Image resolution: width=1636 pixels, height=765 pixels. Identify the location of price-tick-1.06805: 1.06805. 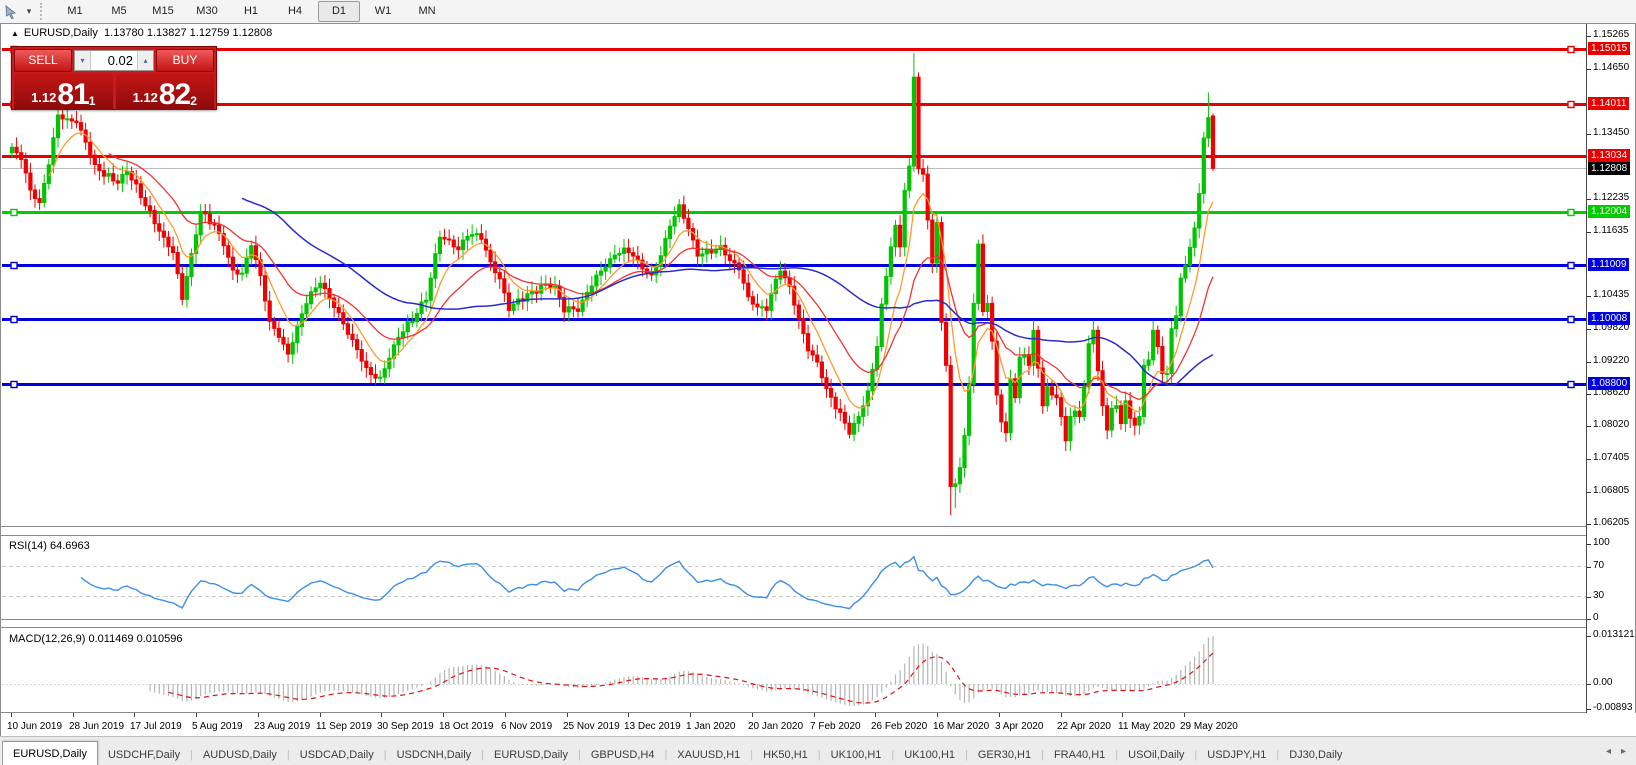
(1611, 490).